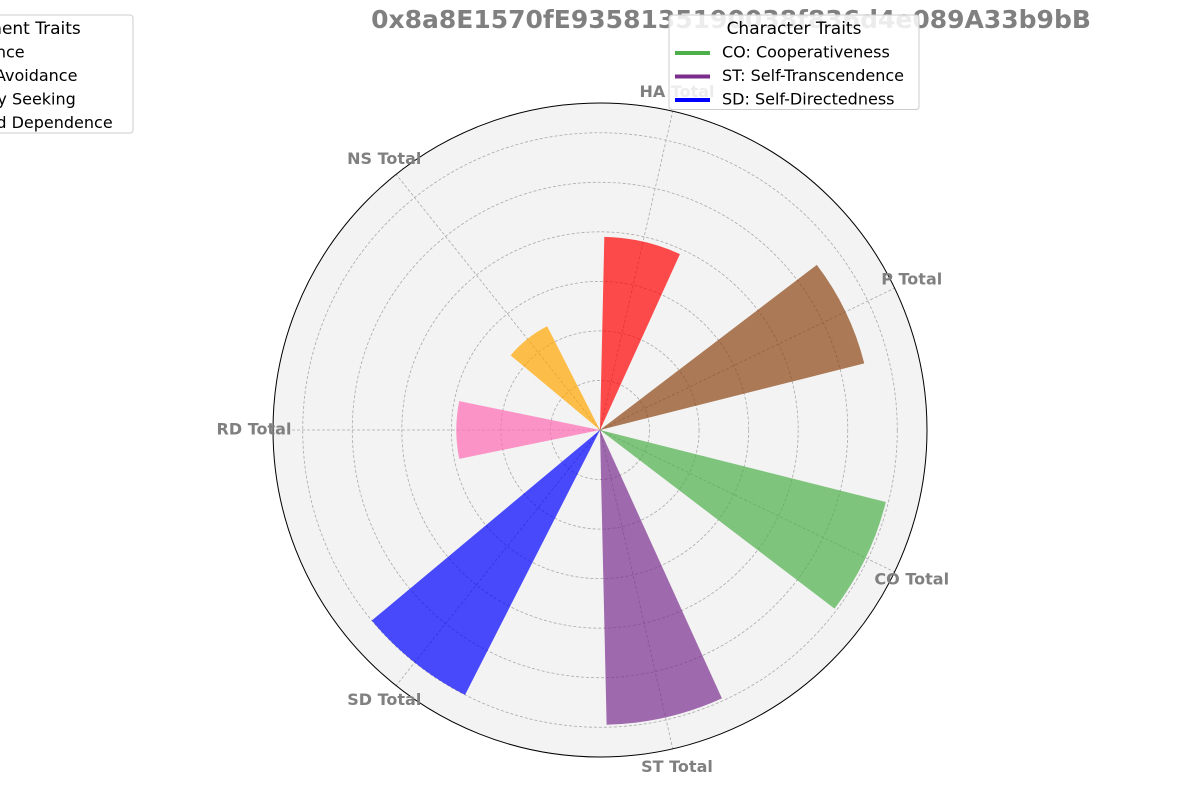 The image size is (1200, 800). I want to click on legend-label: P: Persistence, so click(12, 52).